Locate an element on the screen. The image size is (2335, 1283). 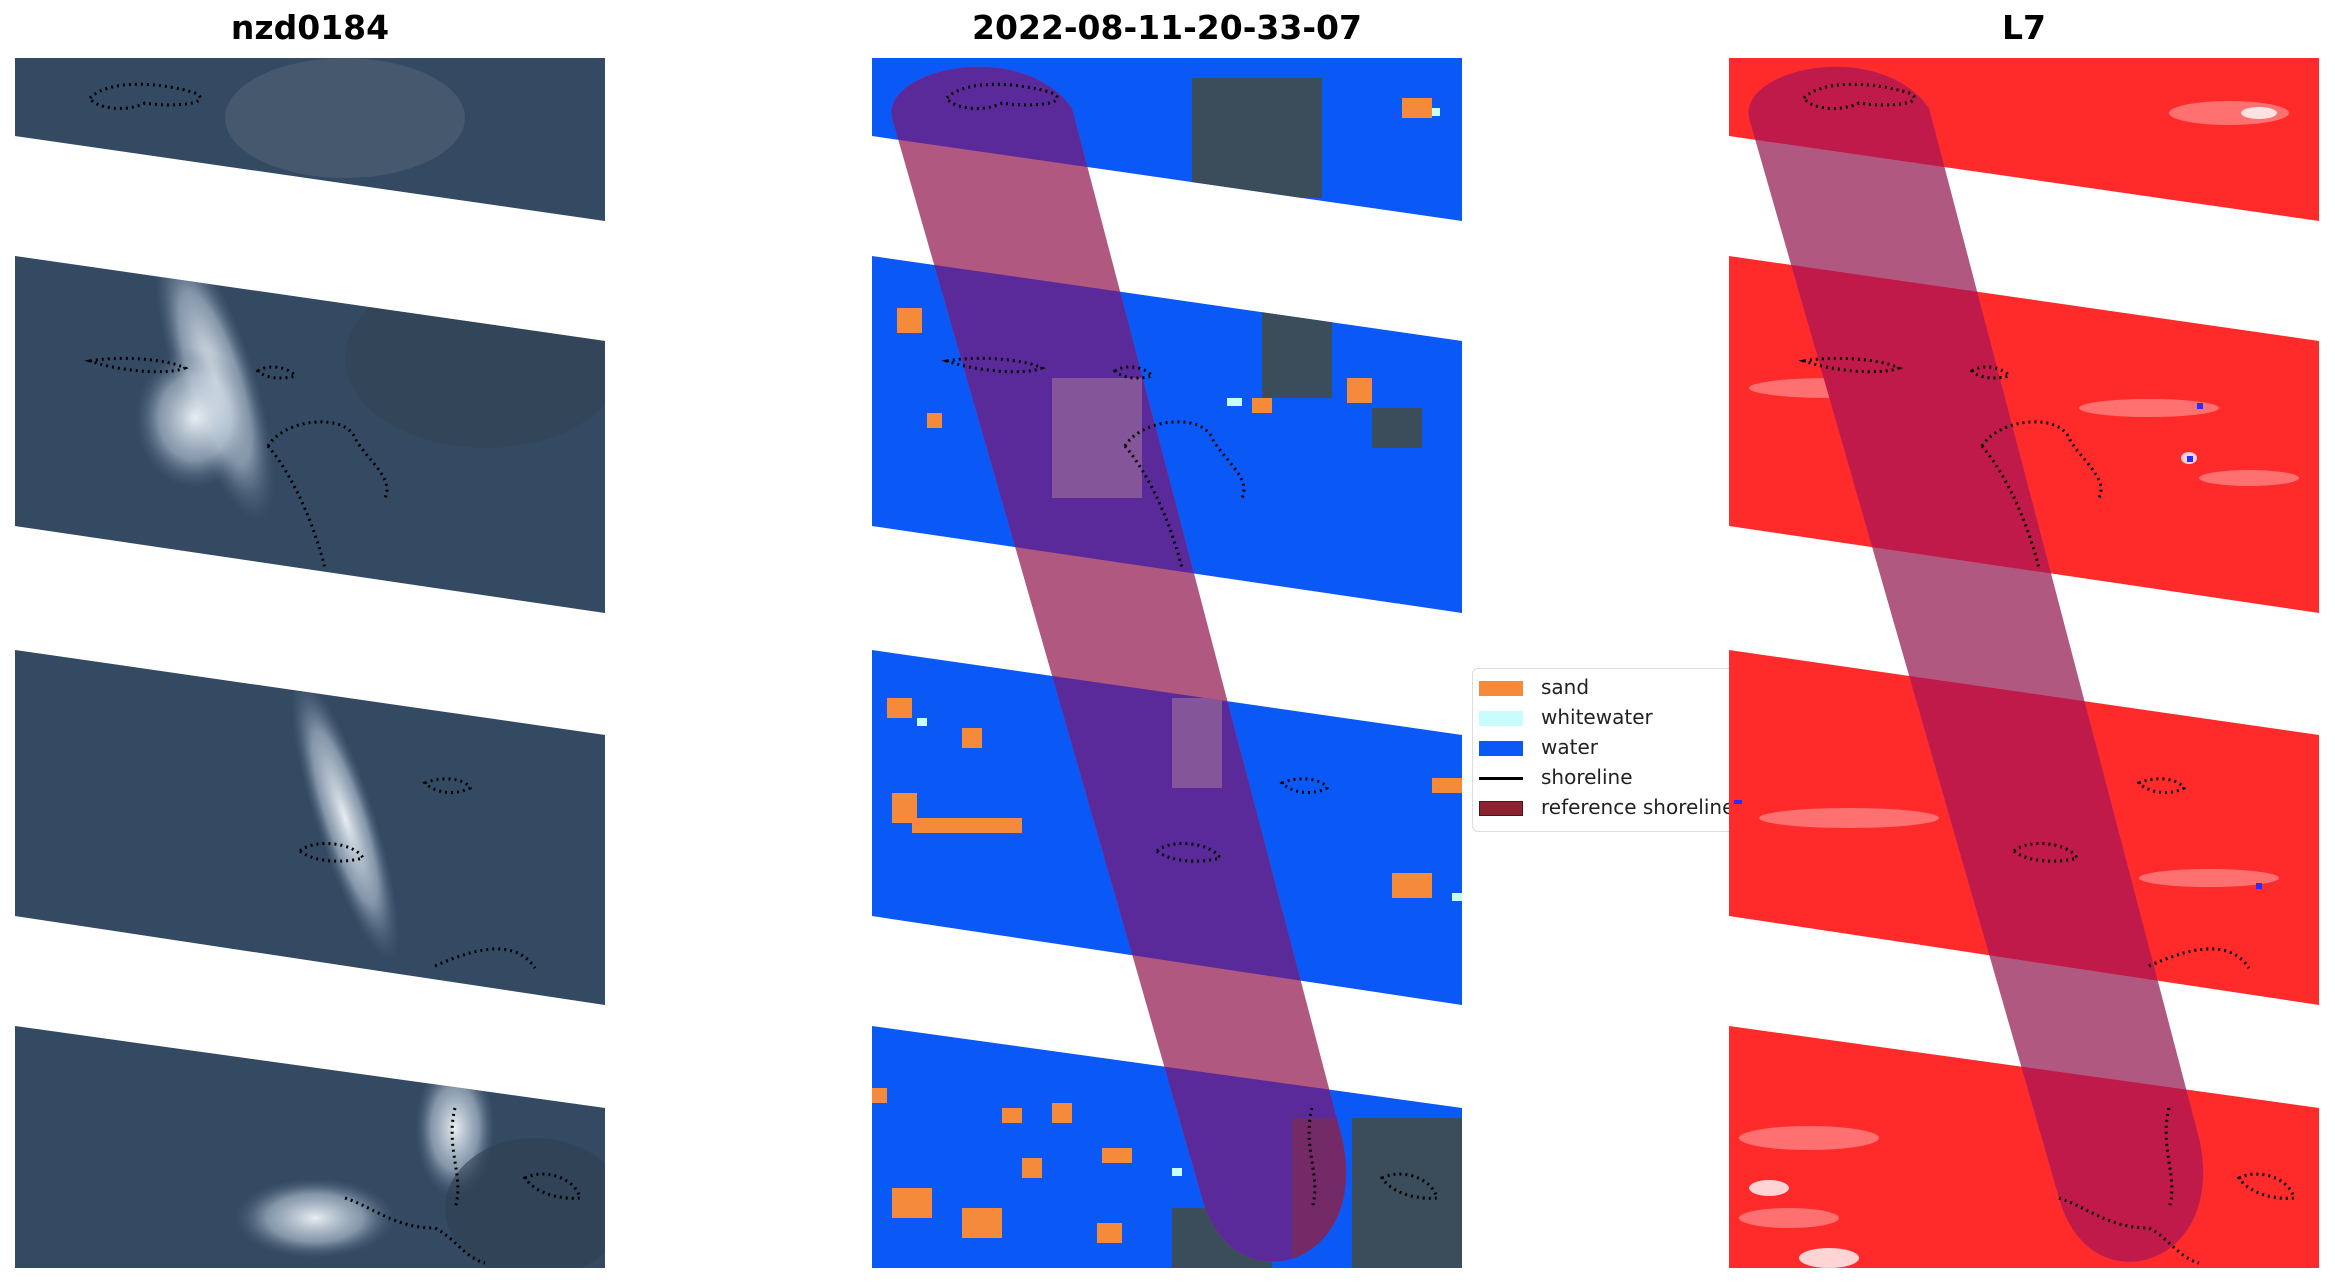
legend-item-whitewater: whitewater is located at coordinates (1607, 718).